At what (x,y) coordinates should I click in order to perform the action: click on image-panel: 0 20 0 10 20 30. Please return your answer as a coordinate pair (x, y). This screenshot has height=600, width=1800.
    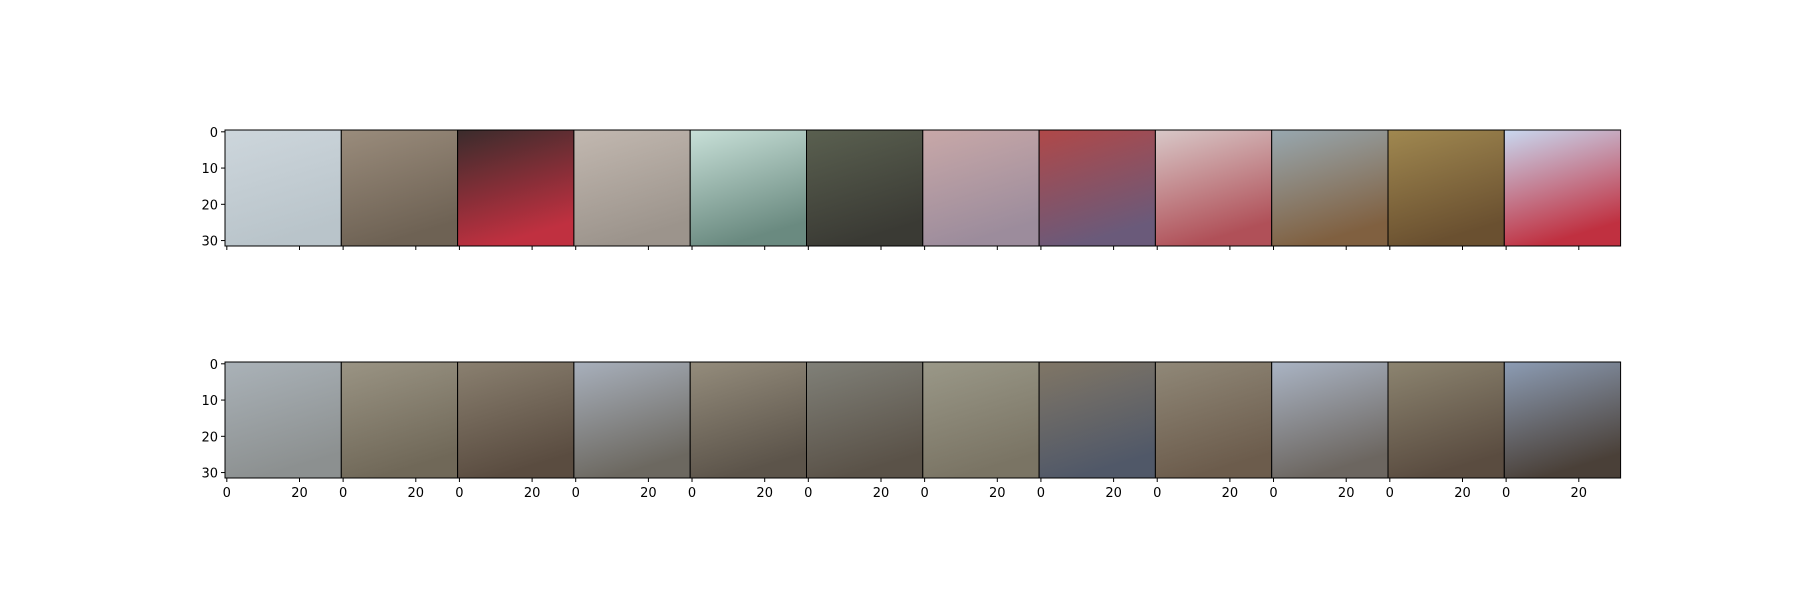
    Looking at the image, I should click on (271, 429).